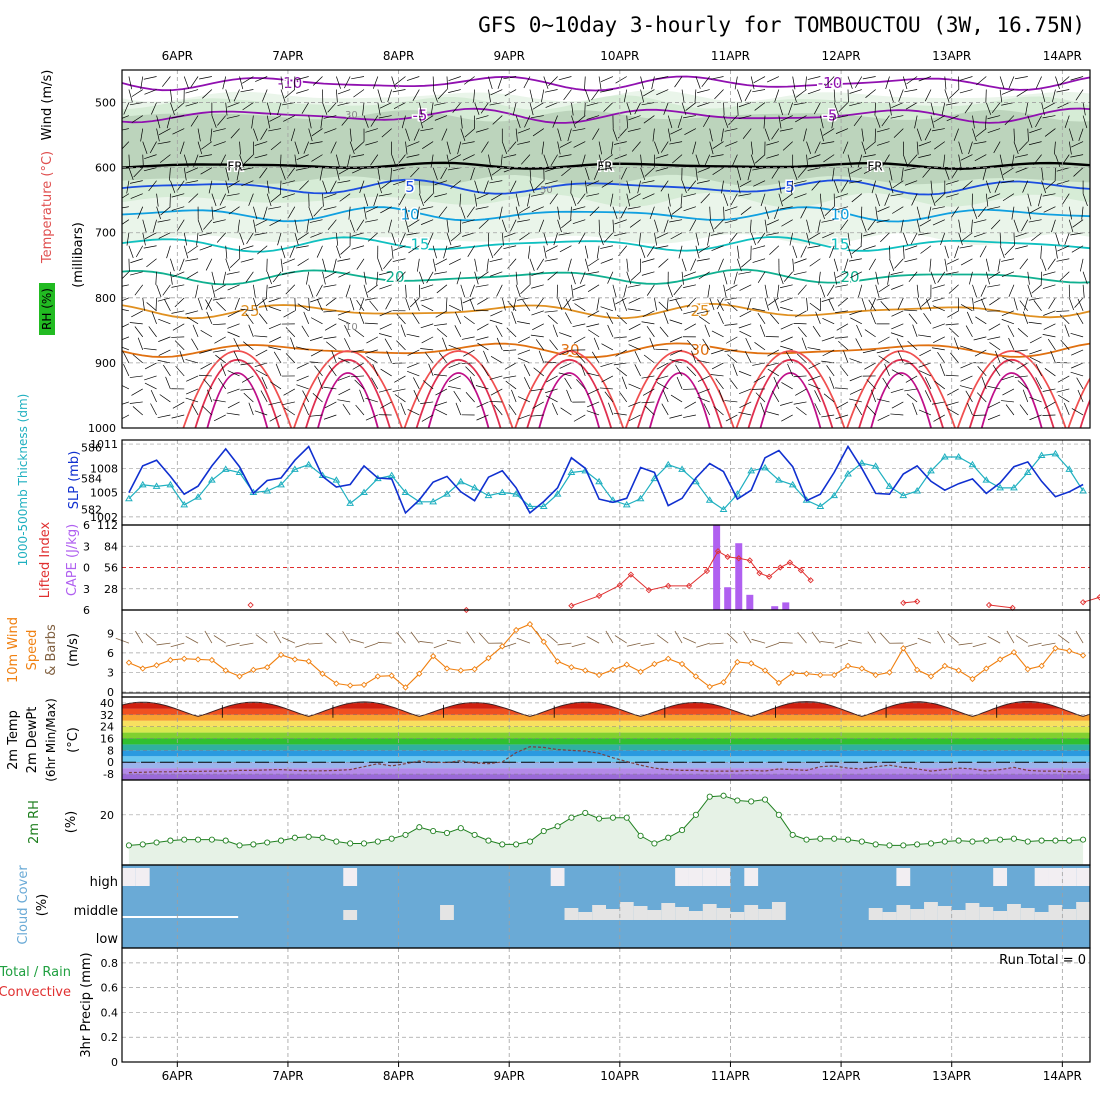 The height and width of the screenshot is (1100, 1100). What do you see at coordinates (790, 400) in the screenshot?
I see `surface-isotherm-arch` at bounding box center [790, 400].